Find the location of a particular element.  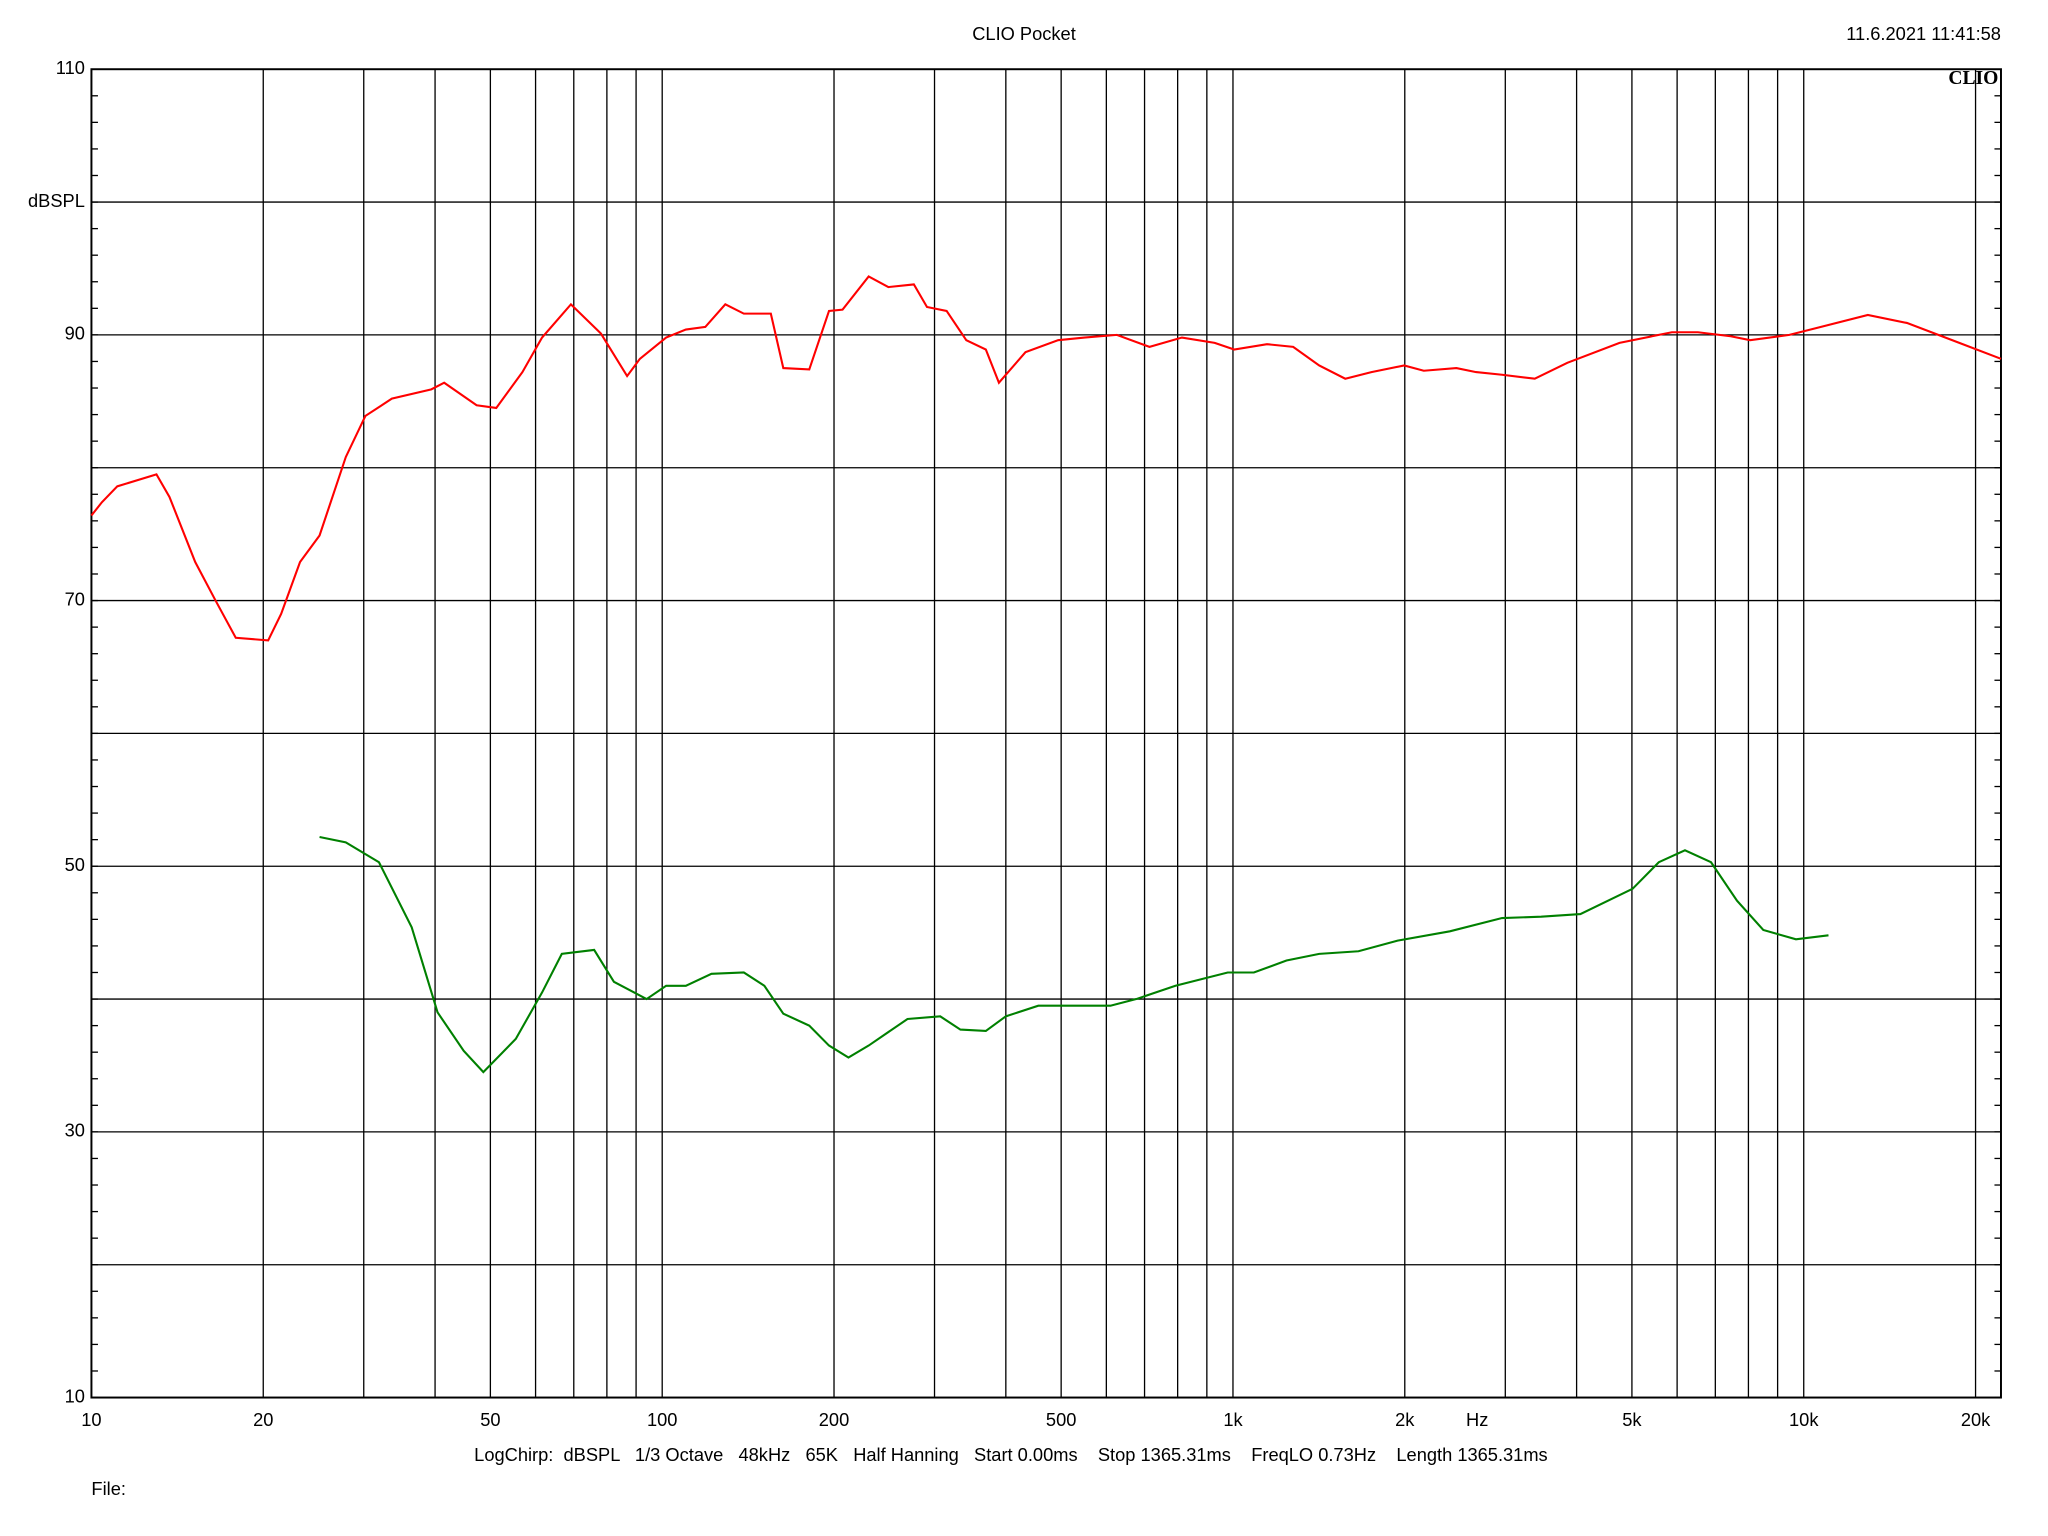

chart-title: CLIO Pocket is located at coordinates (1024, 33).